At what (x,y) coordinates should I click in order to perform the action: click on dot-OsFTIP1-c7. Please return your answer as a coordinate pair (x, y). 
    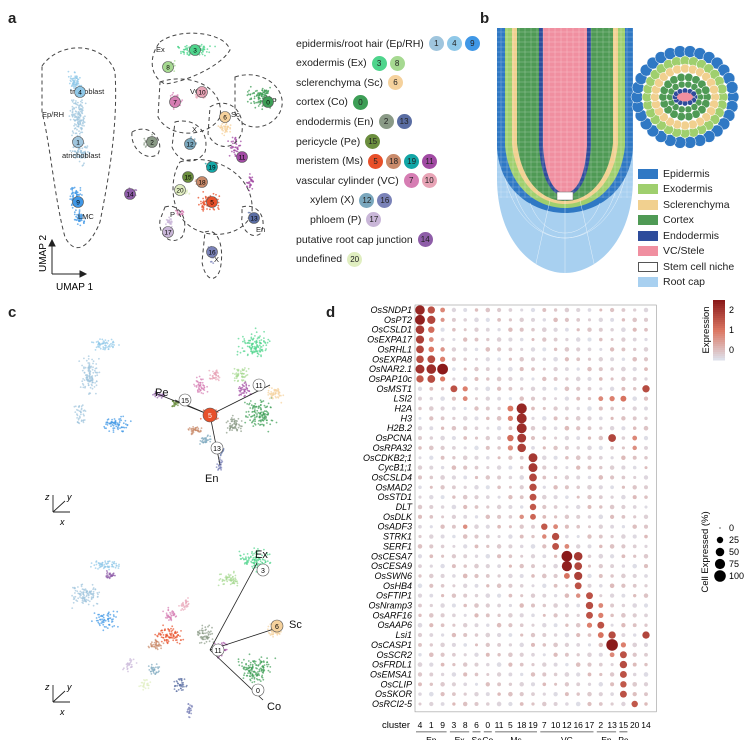
    Looking at the image, I should click on (544, 595).